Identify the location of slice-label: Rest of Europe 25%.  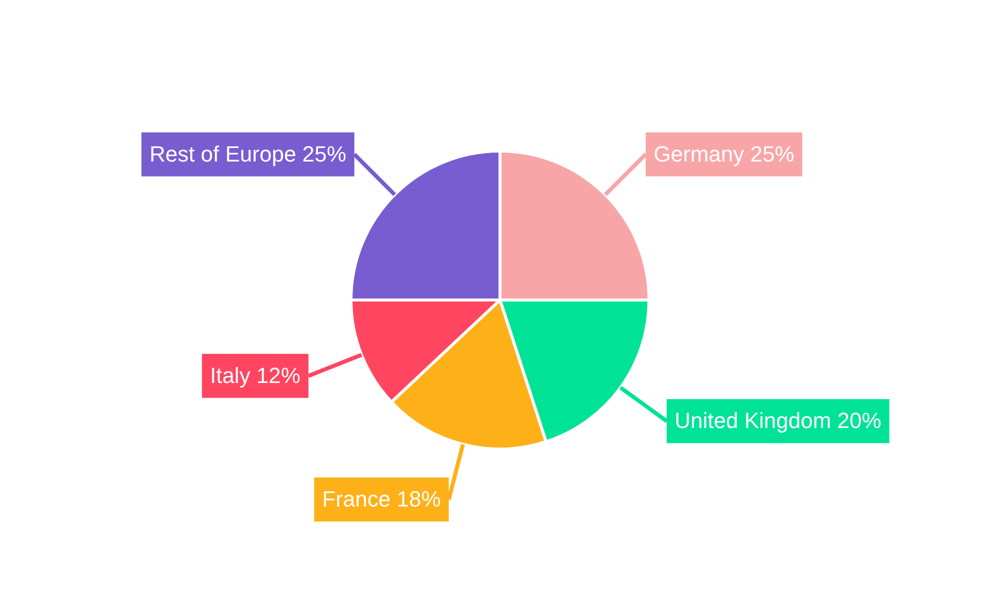
(247, 153).